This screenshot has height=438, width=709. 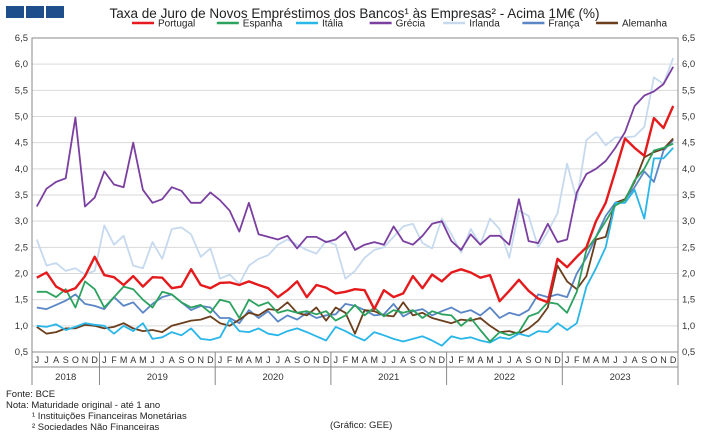 I want to click on y-tick-label-left: 4,5, so click(x=21, y=143).